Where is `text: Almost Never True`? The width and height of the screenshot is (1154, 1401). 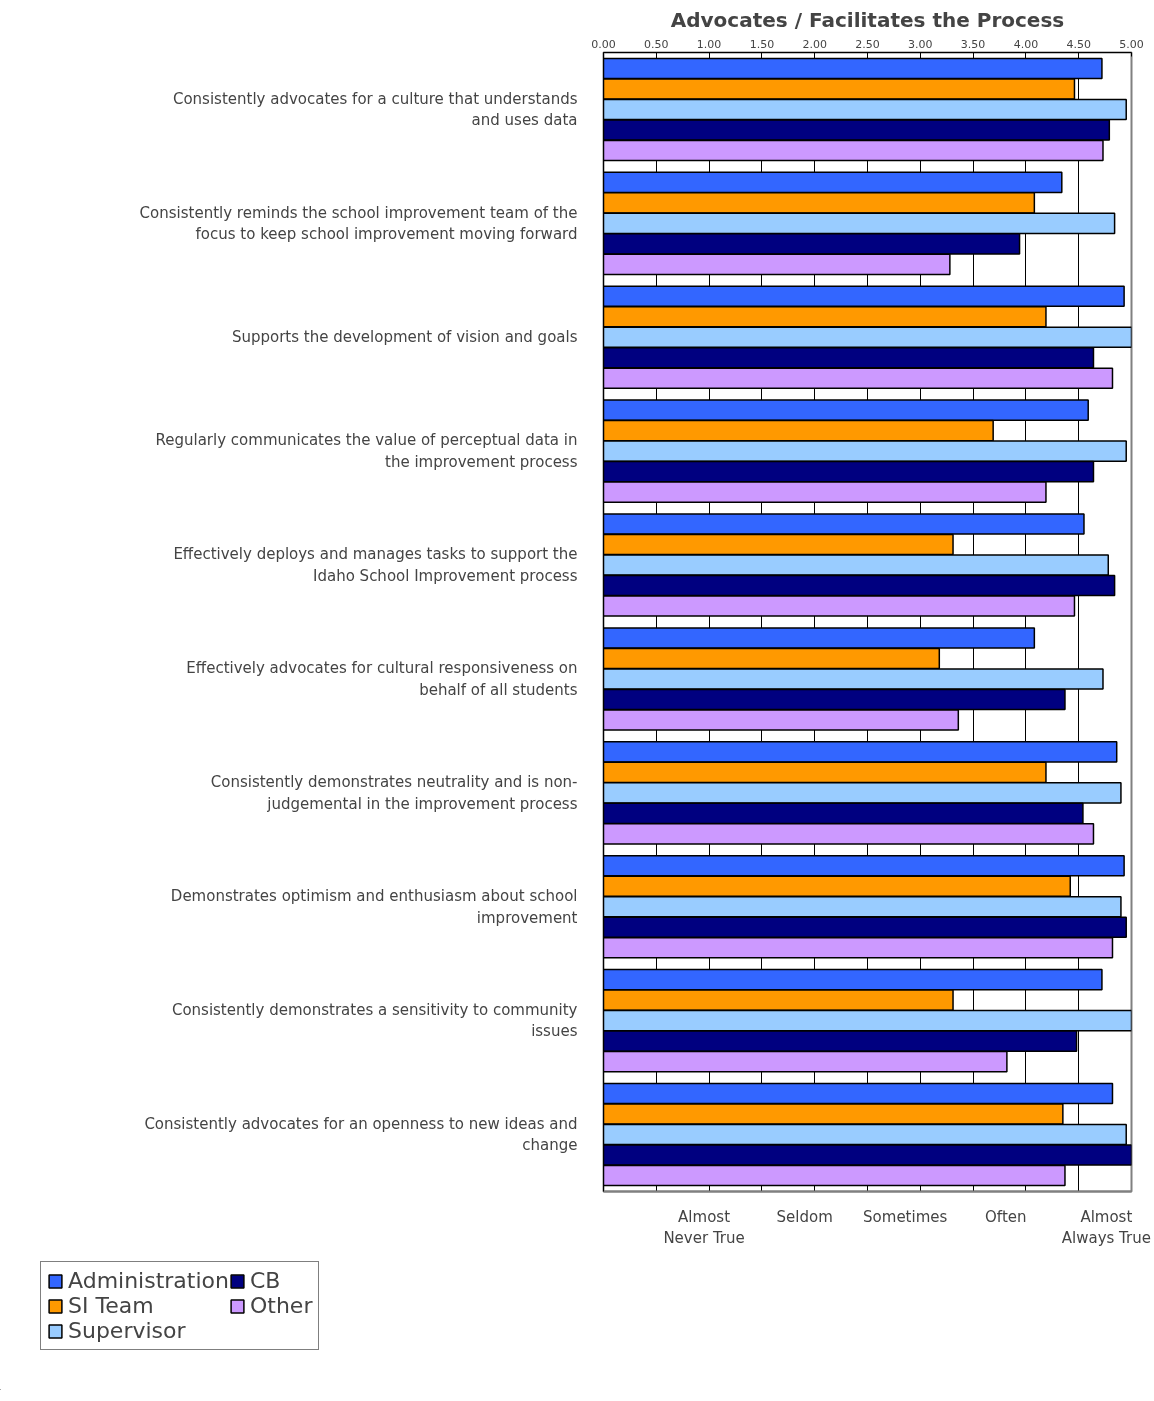
text: Almost Never True is located at coordinates (704, 1227).